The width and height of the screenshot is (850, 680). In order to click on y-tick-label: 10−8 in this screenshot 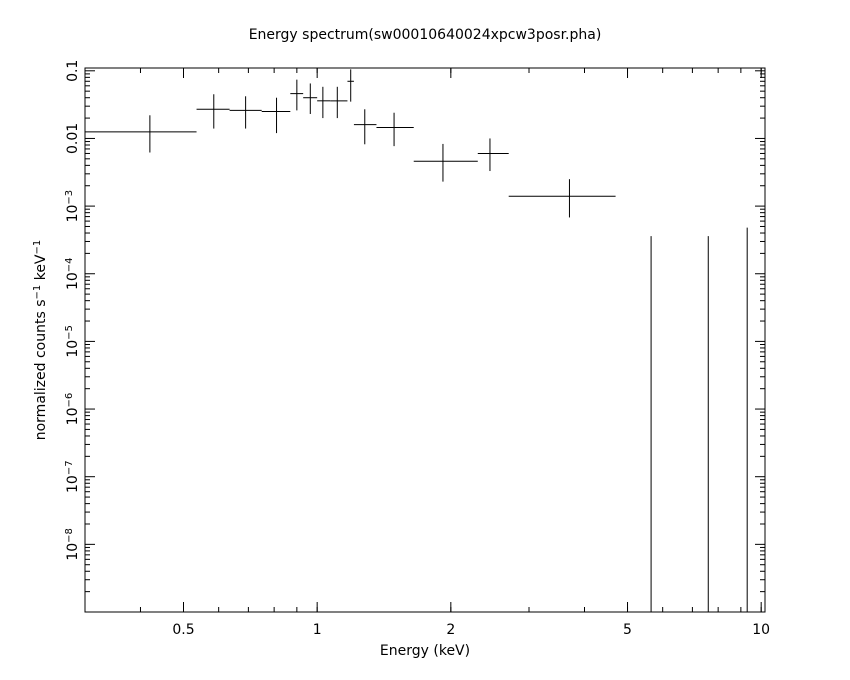, I will do `click(73, 544)`.